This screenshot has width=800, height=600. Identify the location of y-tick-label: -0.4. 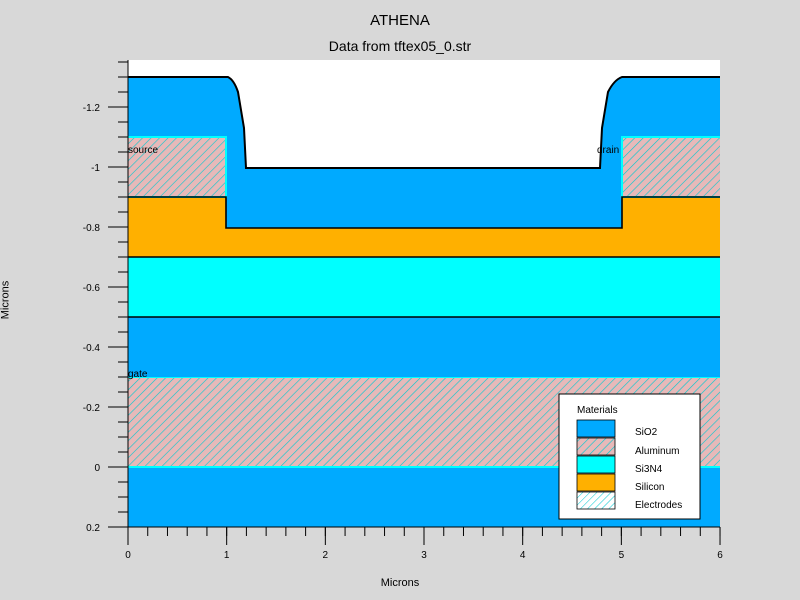
(92, 348).